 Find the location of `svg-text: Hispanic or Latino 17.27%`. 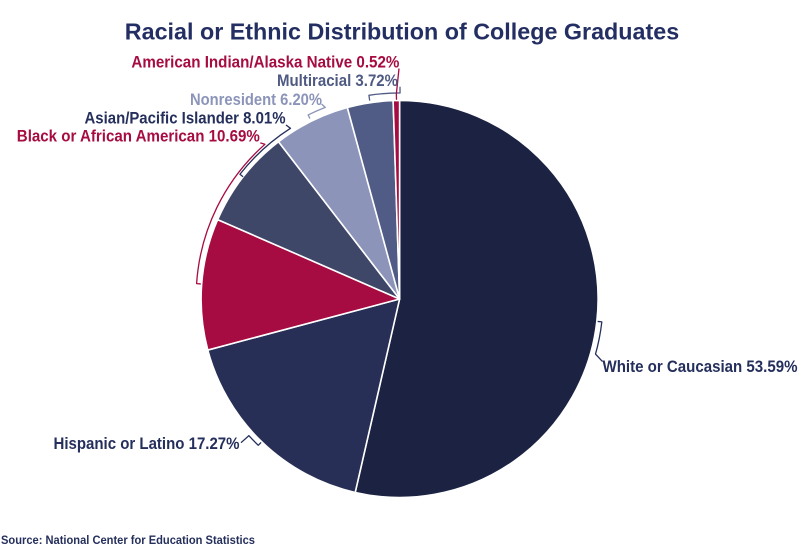

svg-text: Hispanic or Latino 17.27% is located at coordinates (147, 443).